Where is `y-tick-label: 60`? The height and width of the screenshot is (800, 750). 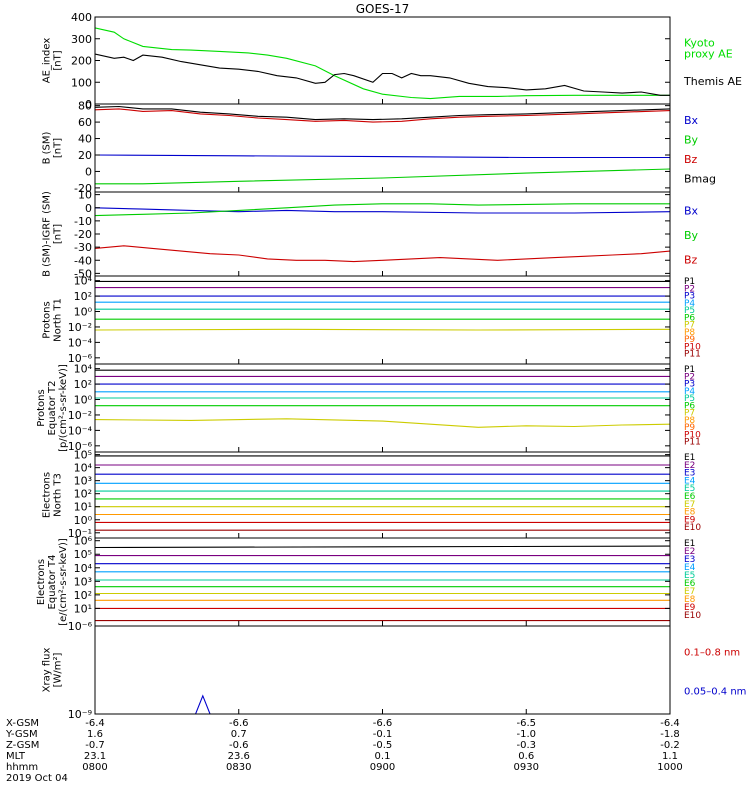
y-tick-label: 60 is located at coordinates (85, 122).